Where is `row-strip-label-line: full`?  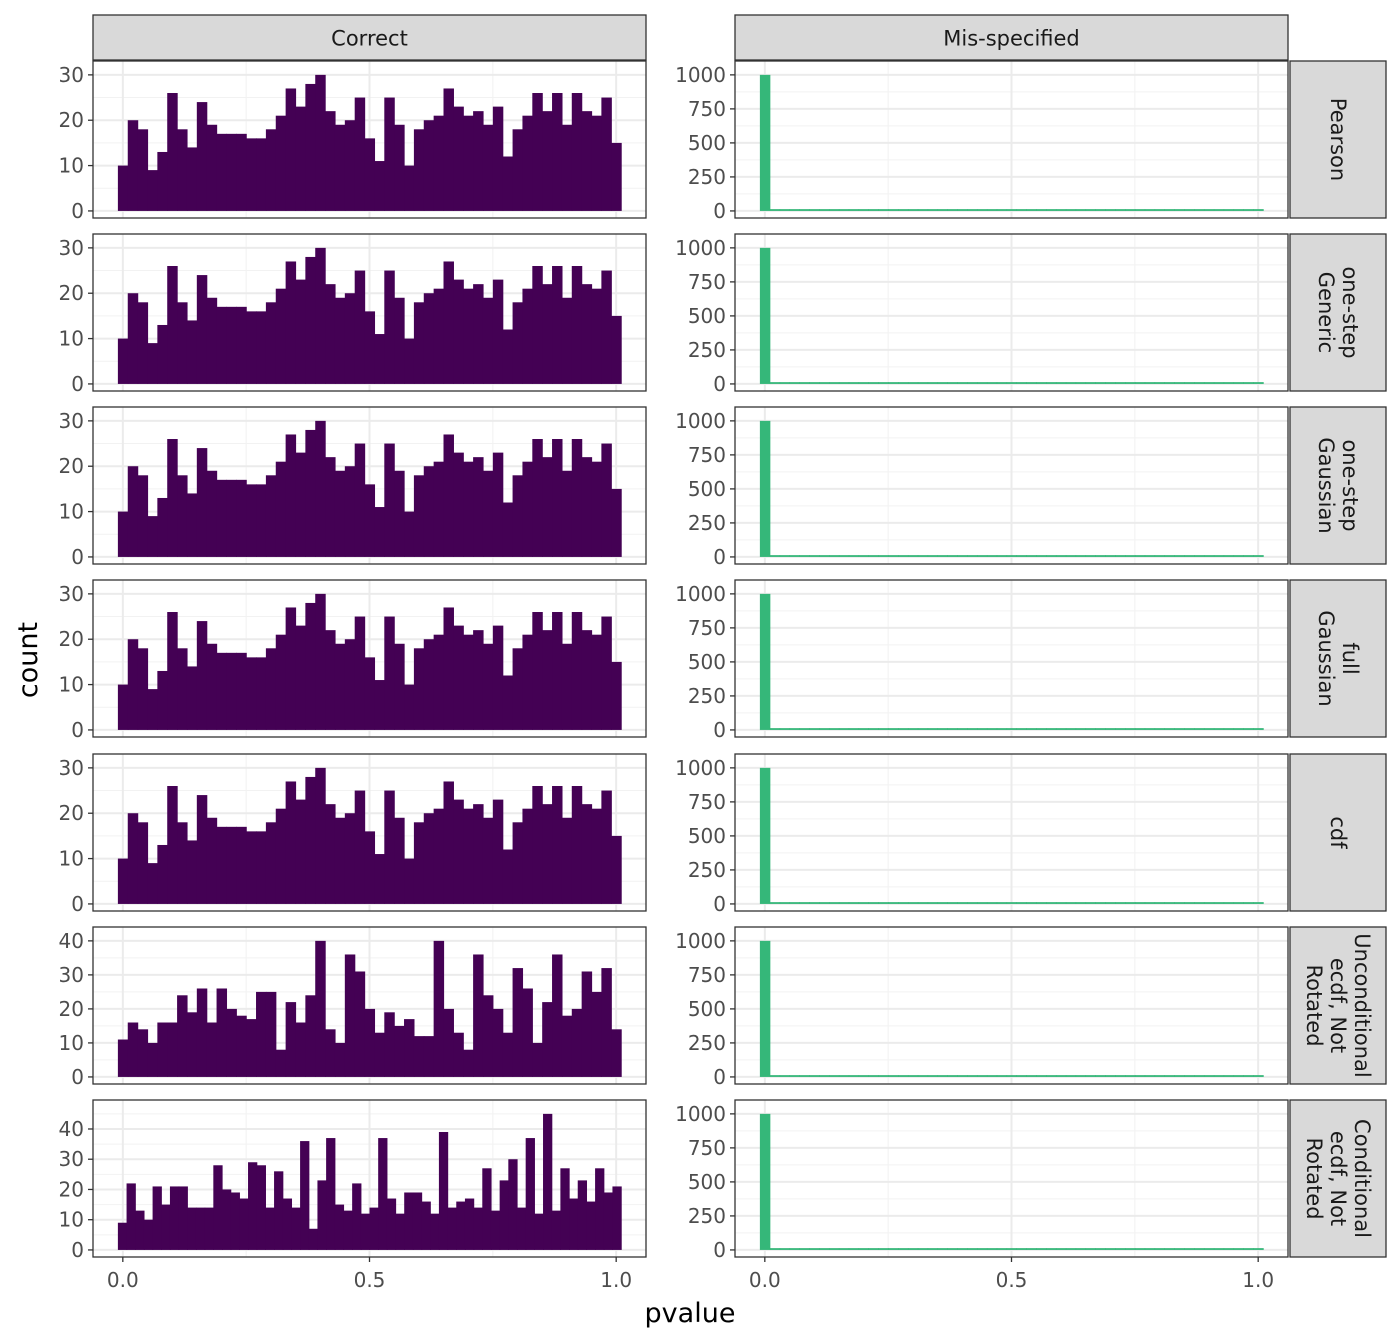
row-strip-label-line: full is located at coordinates (1350, 658).